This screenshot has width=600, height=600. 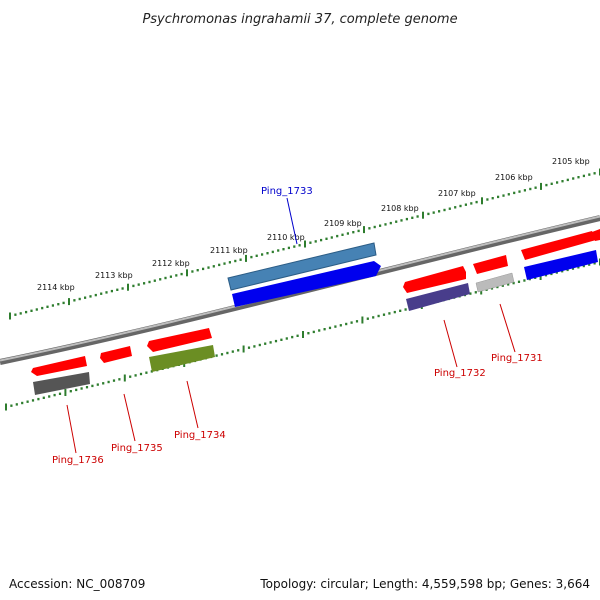 I want to click on kbp-label: 2109 kbp, so click(x=343, y=223).